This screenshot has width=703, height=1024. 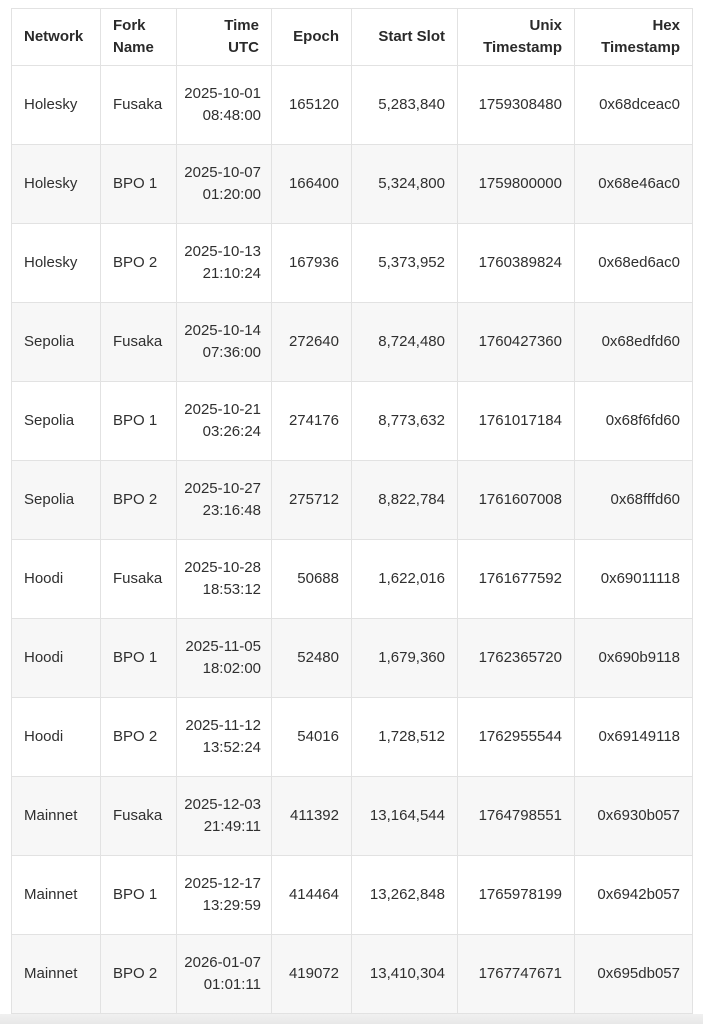 I want to click on cell-slot: 8,822,784, so click(x=404, y=500).